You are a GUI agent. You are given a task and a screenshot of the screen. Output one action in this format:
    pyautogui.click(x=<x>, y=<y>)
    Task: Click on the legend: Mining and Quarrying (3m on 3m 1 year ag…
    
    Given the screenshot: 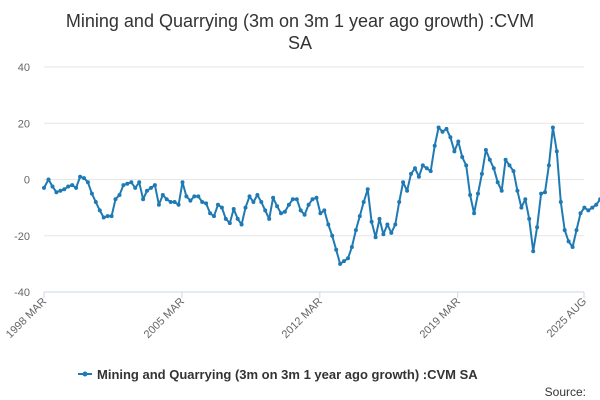 What is the action you would take?
    pyautogui.click(x=278, y=374)
    